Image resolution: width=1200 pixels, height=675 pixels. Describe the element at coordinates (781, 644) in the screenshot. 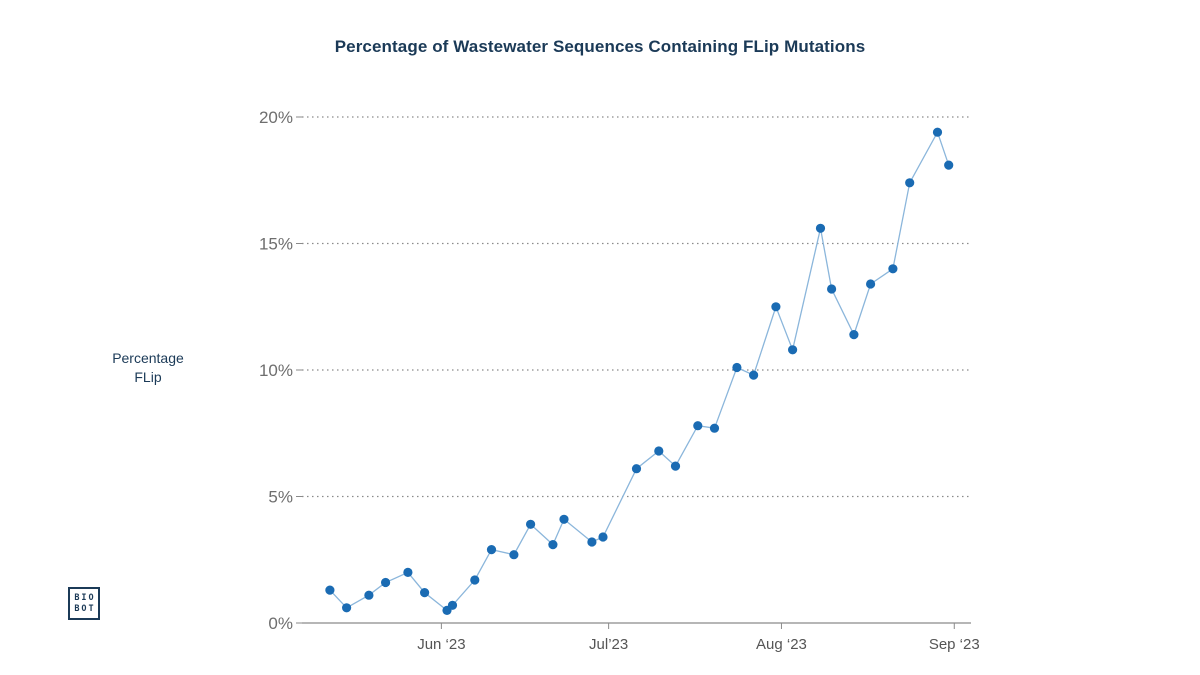

I see `x-tick-label: Aug ‘23` at that location.